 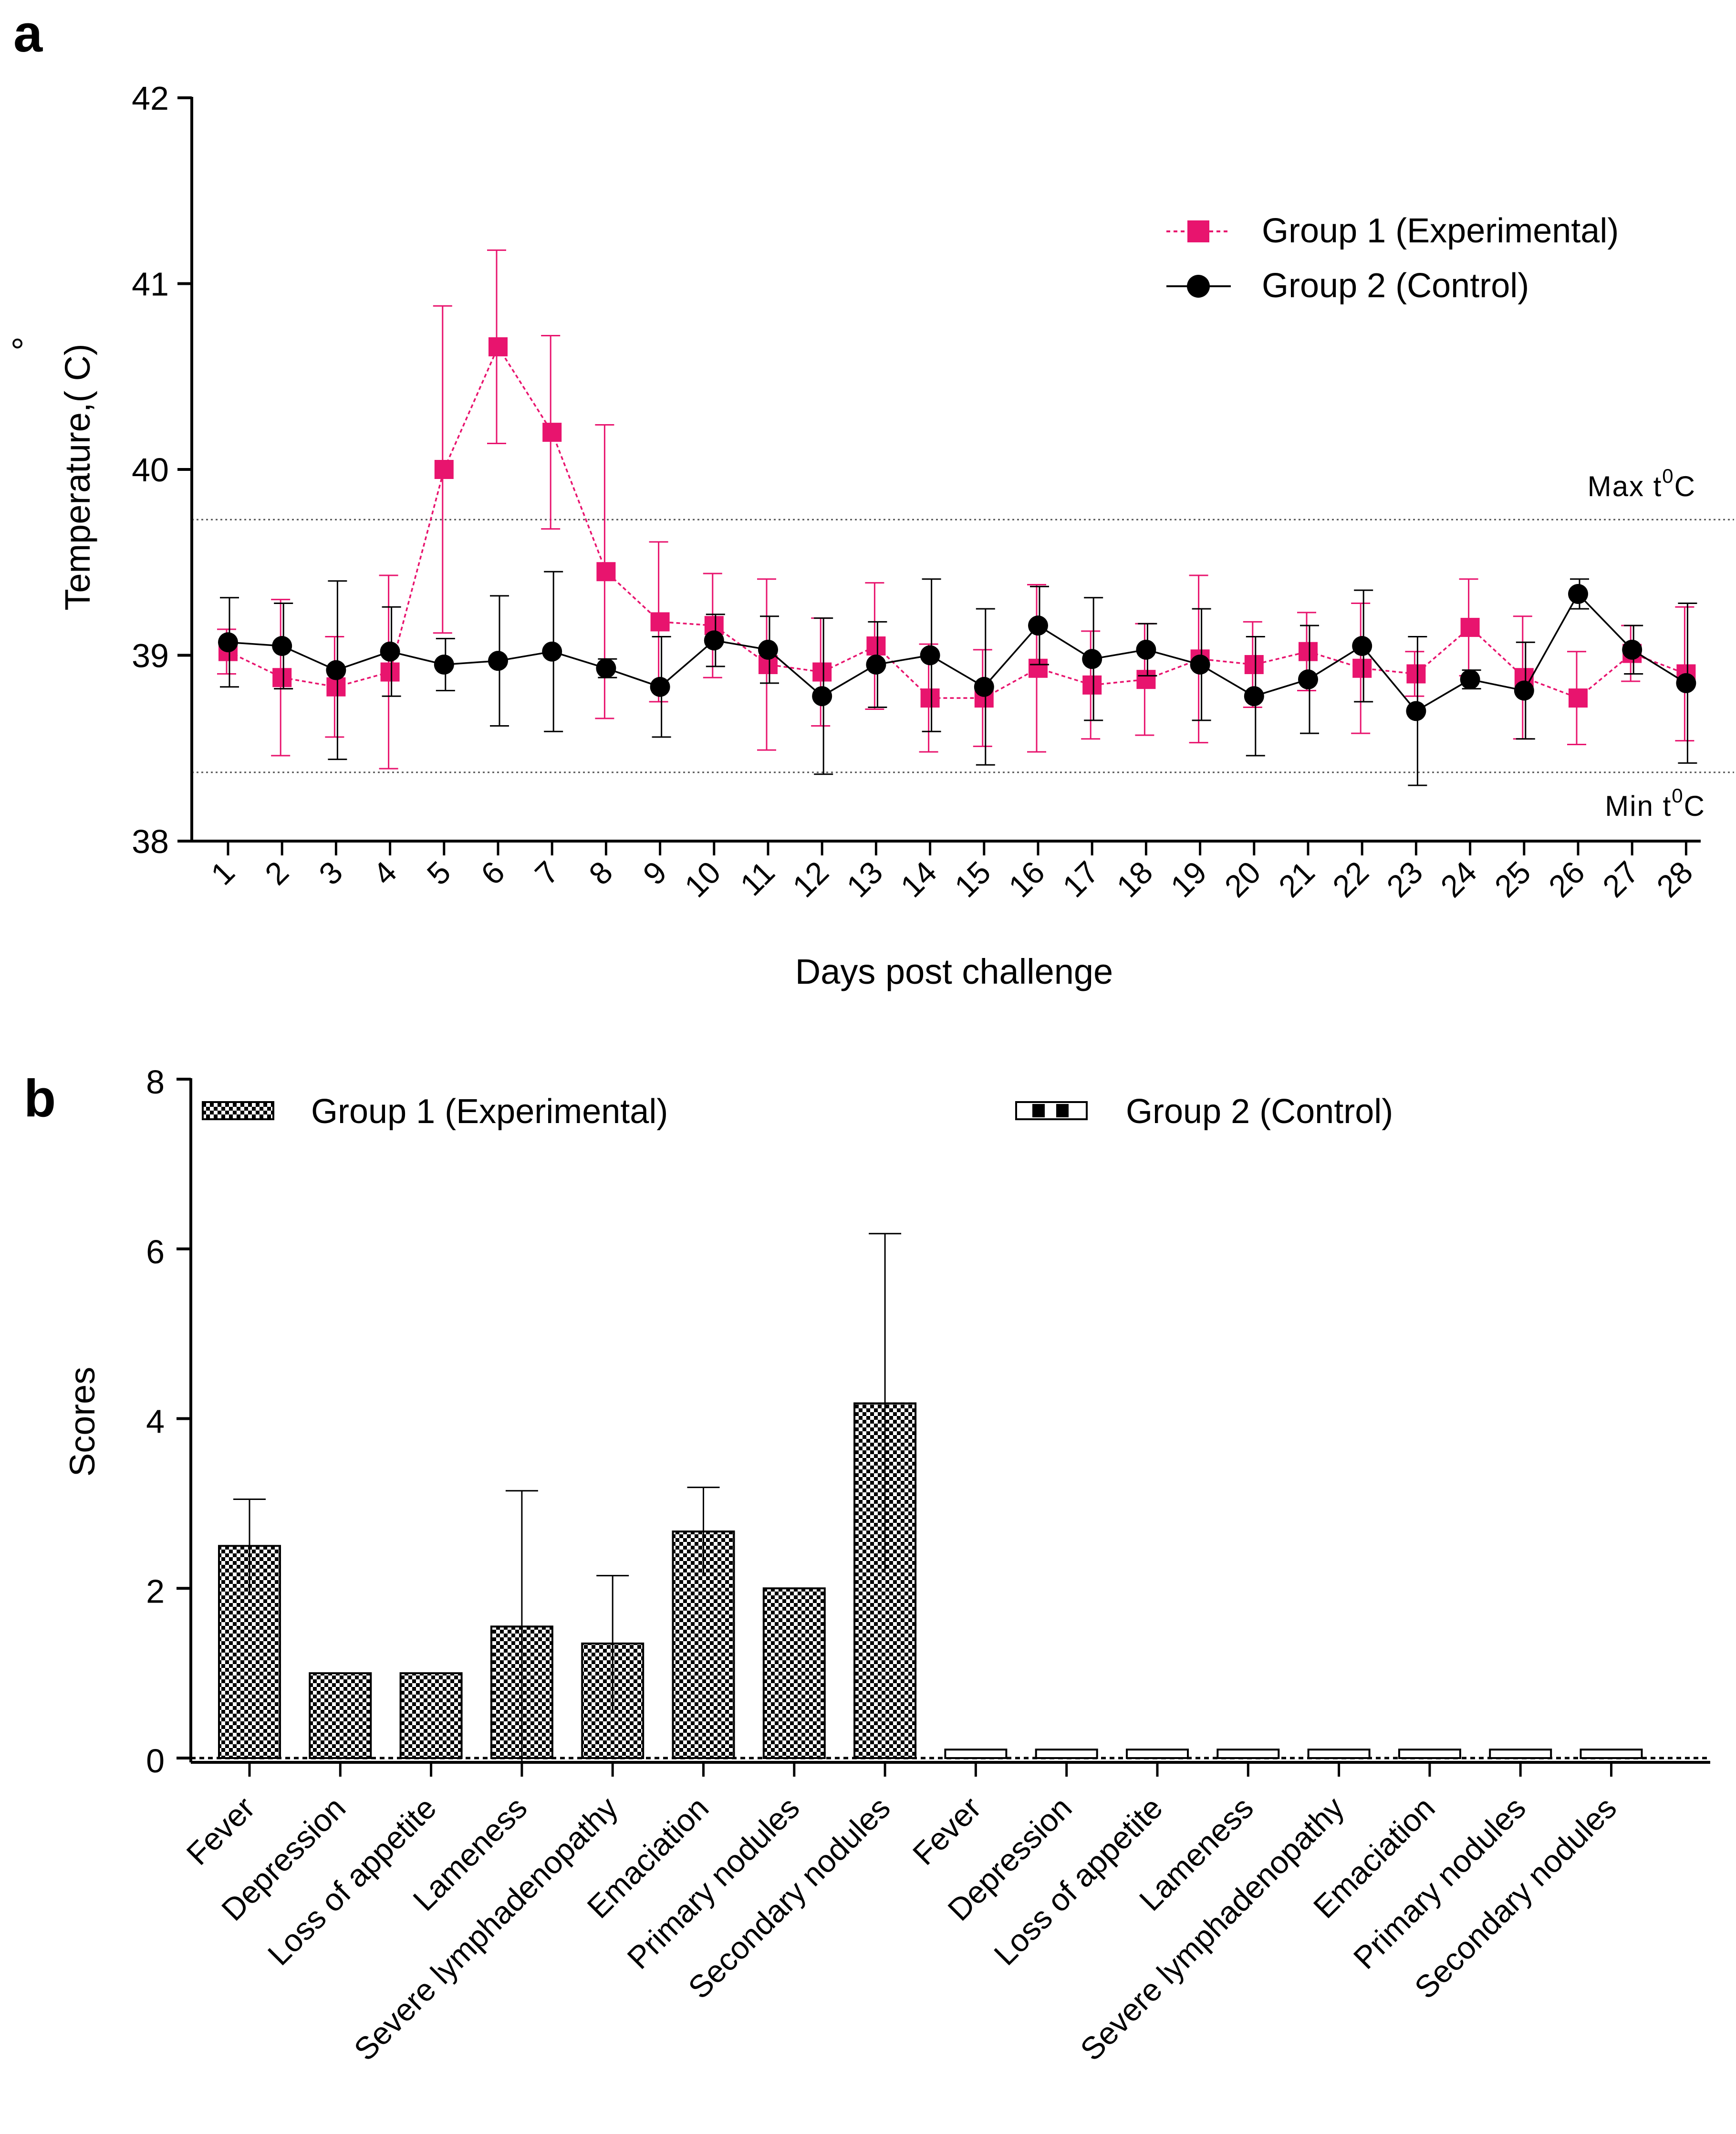 What do you see at coordinates (1440, 231) in the screenshot?
I see `legend-group1-label: Group 1 (Experimental)` at bounding box center [1440, 231].